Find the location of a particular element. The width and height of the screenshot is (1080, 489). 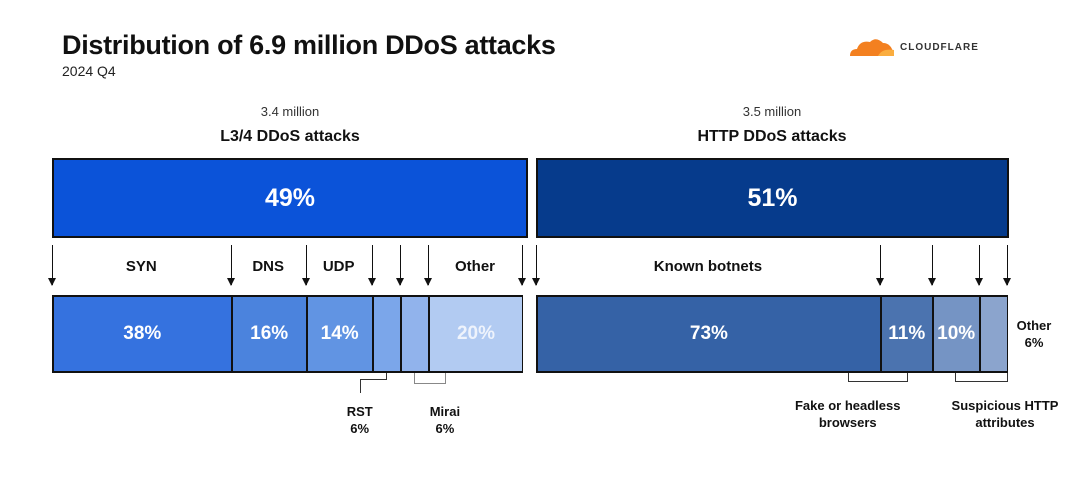

fake-connector is located at coordinates (877, 377).